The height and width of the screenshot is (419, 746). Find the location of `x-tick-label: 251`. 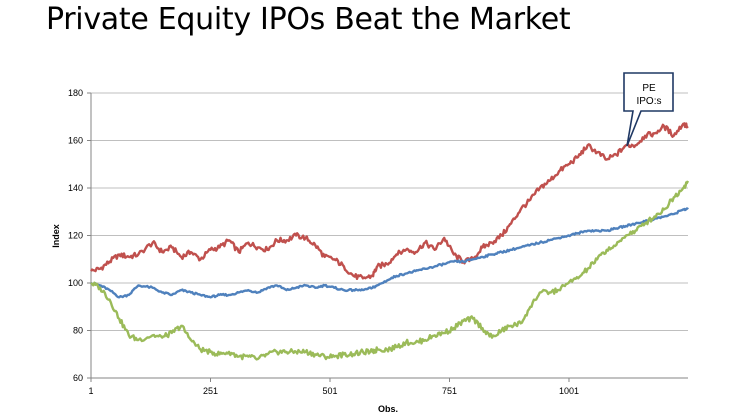

x-tick-label: 251 is located at coordinates (210, 391).